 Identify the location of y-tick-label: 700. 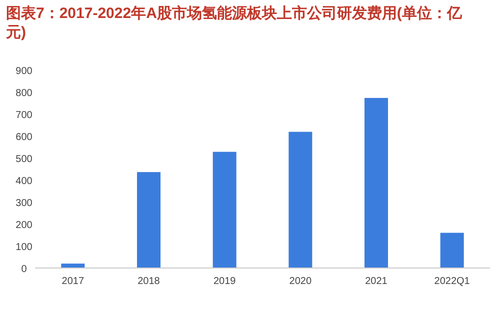
(24, 115).